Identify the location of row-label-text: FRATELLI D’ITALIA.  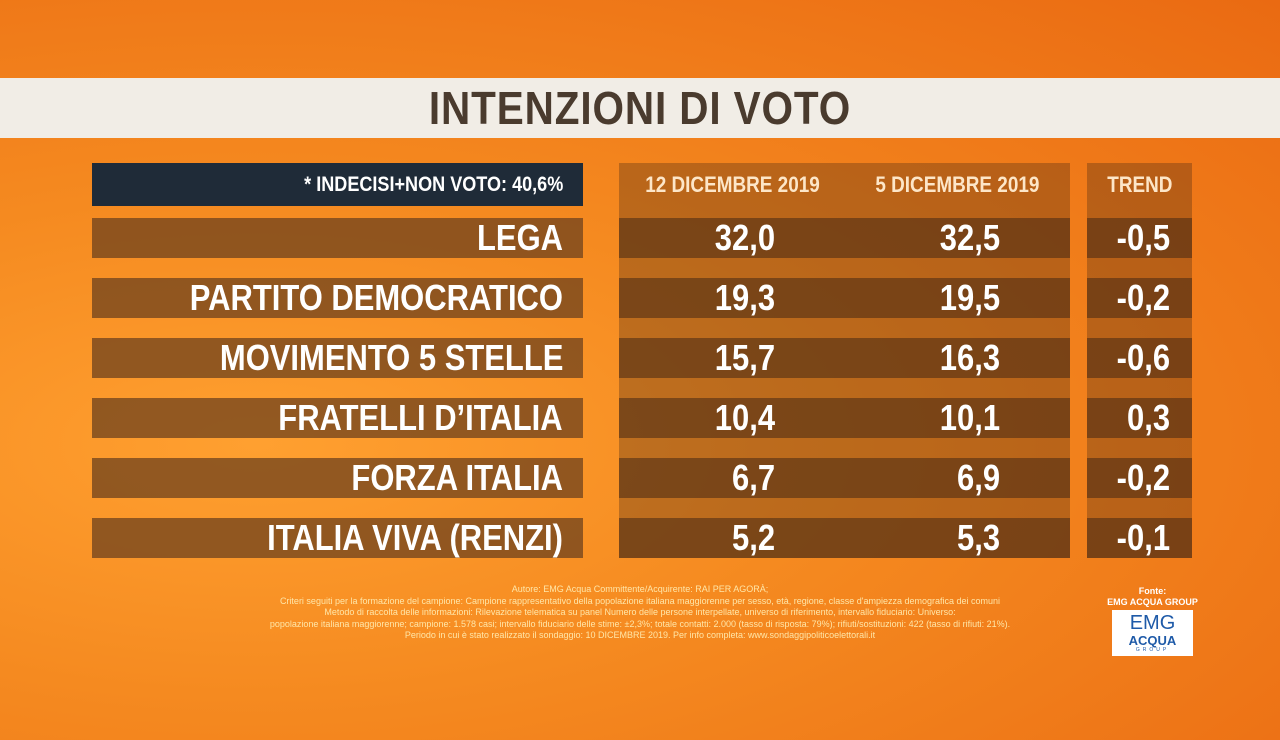
(420, 417).